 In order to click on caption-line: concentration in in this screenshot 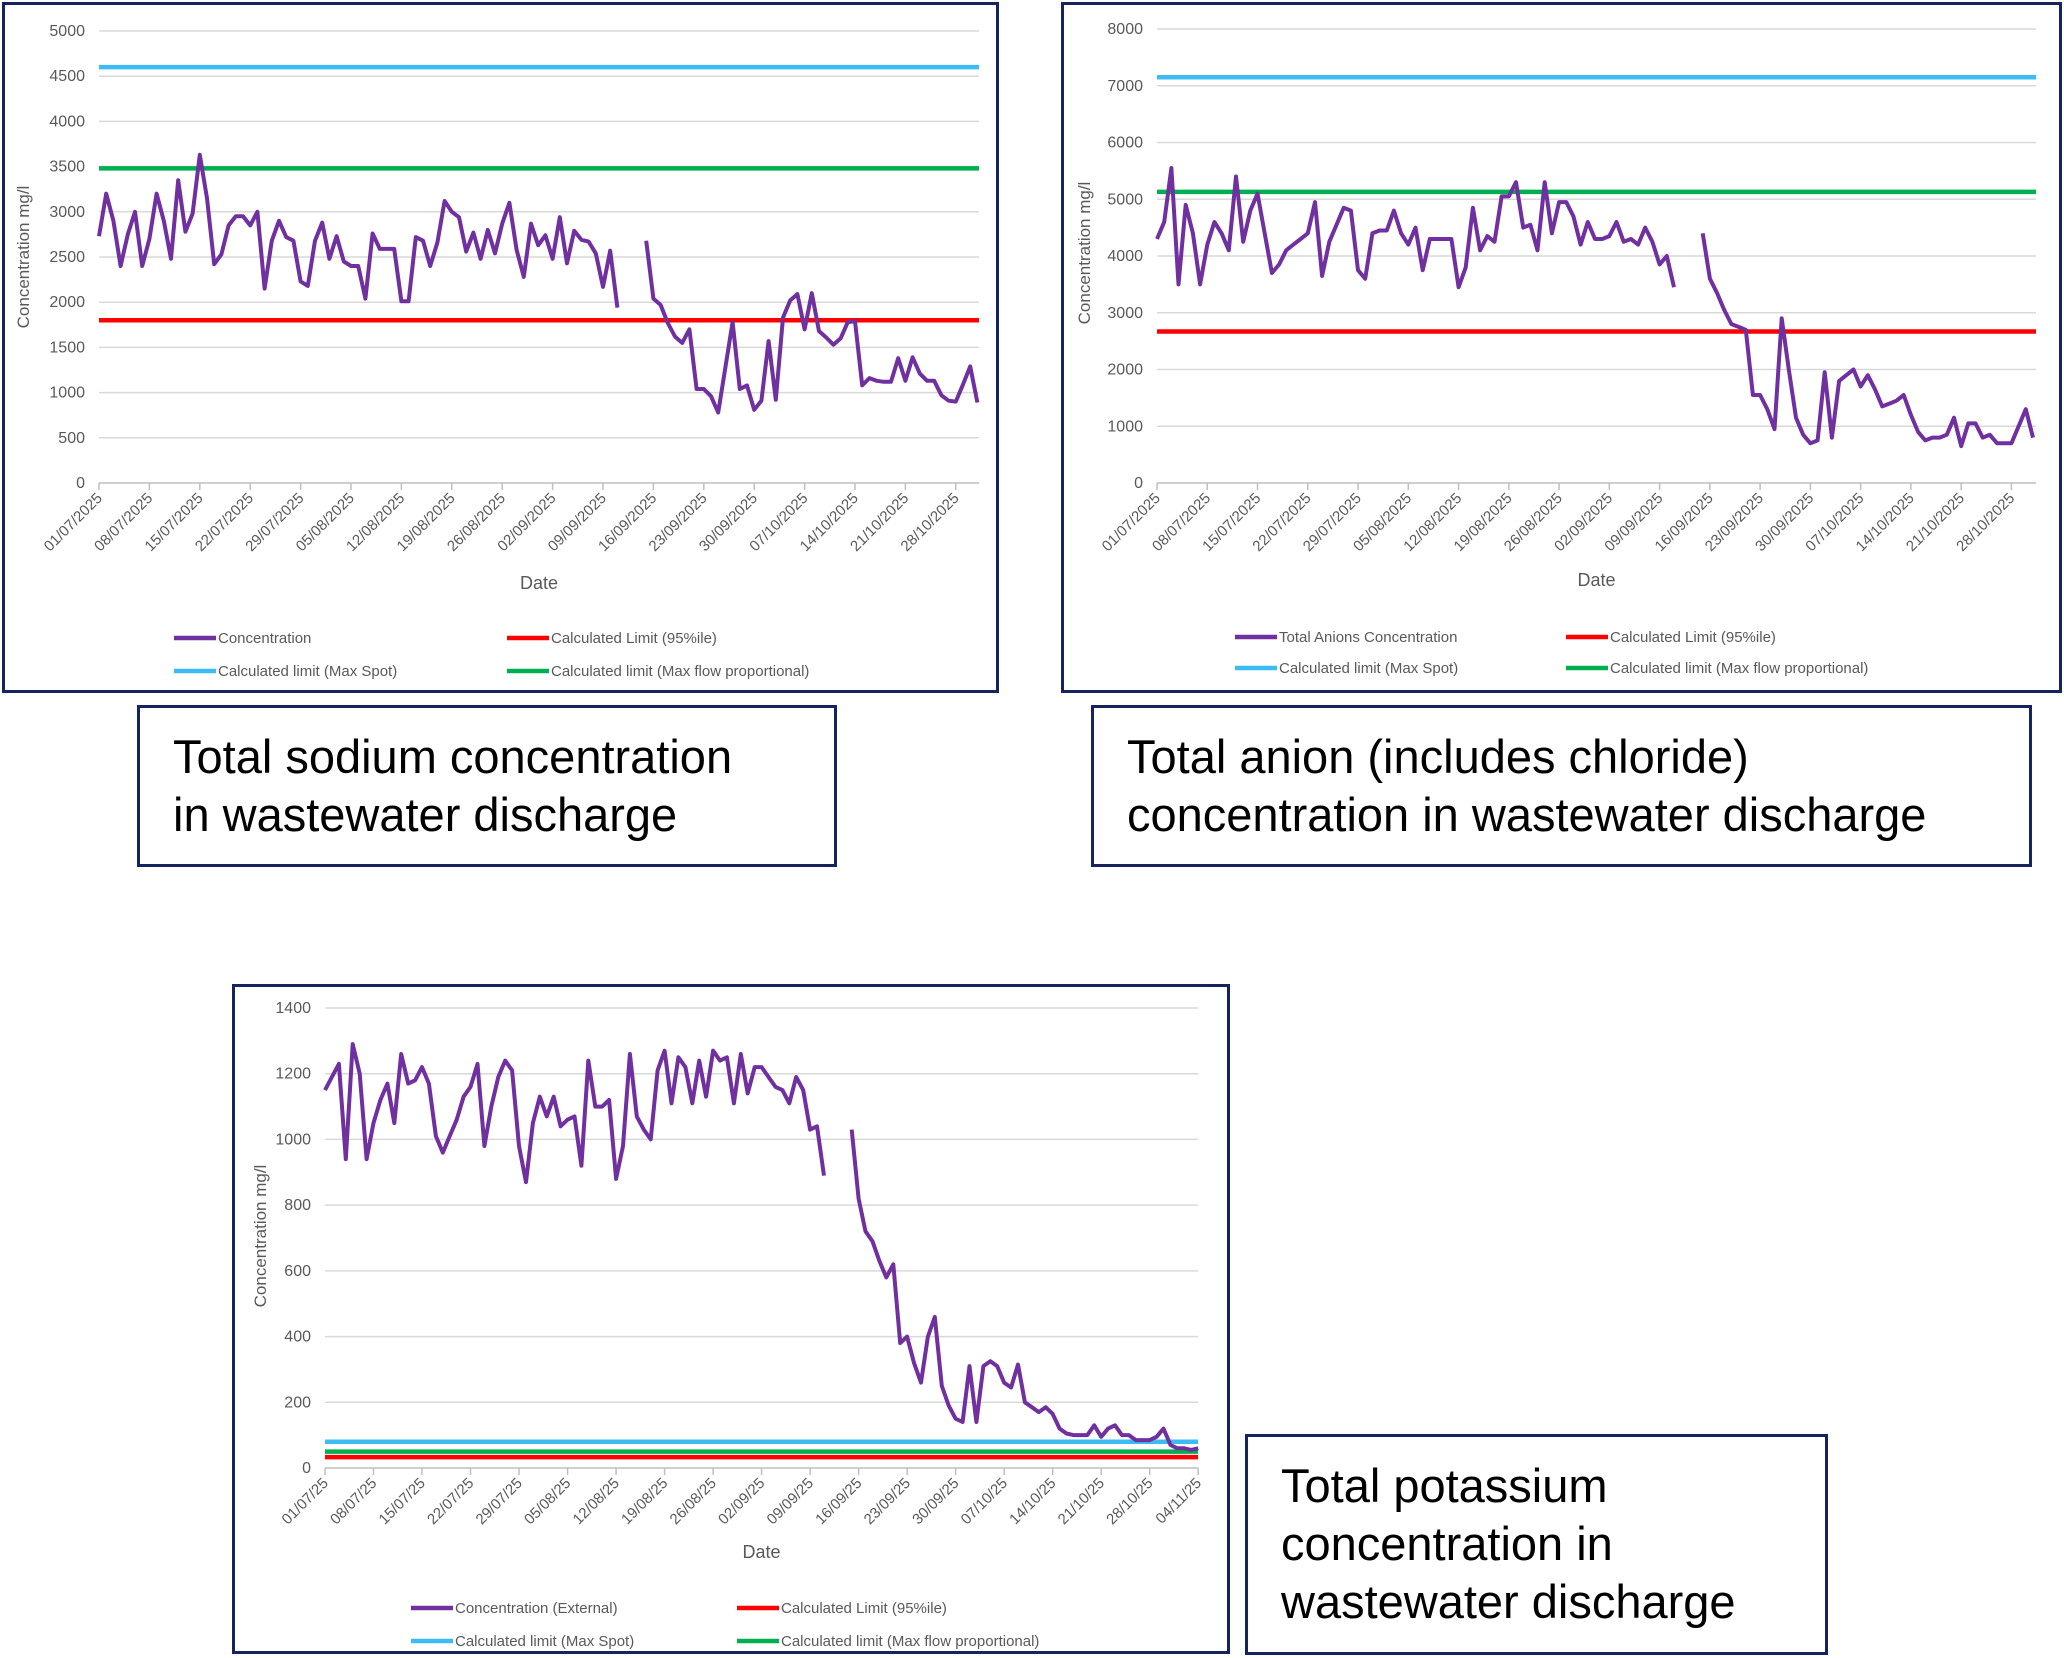, I will do `click(1447, 1543)`.